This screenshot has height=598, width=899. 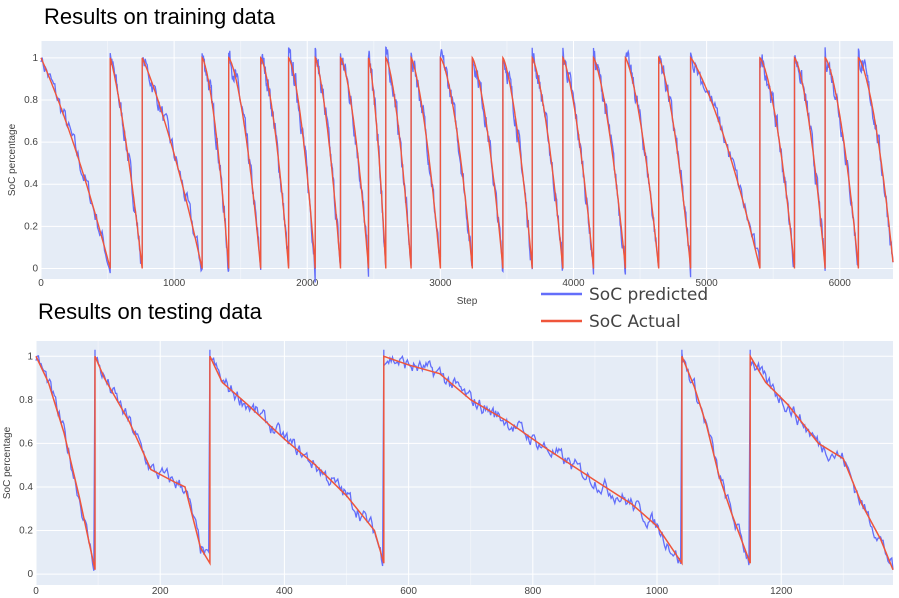 I want to click on x-tick-label: 3000, so click(x=440, y=283).